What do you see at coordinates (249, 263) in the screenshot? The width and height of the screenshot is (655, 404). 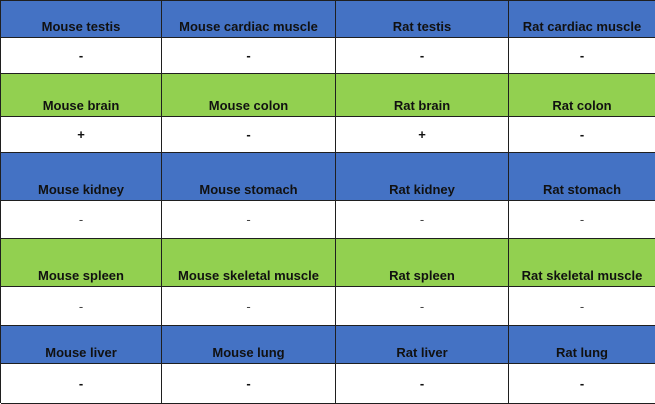 I see `header-cell: Mouse skeletal muscle` at bounding box center [249, 263].